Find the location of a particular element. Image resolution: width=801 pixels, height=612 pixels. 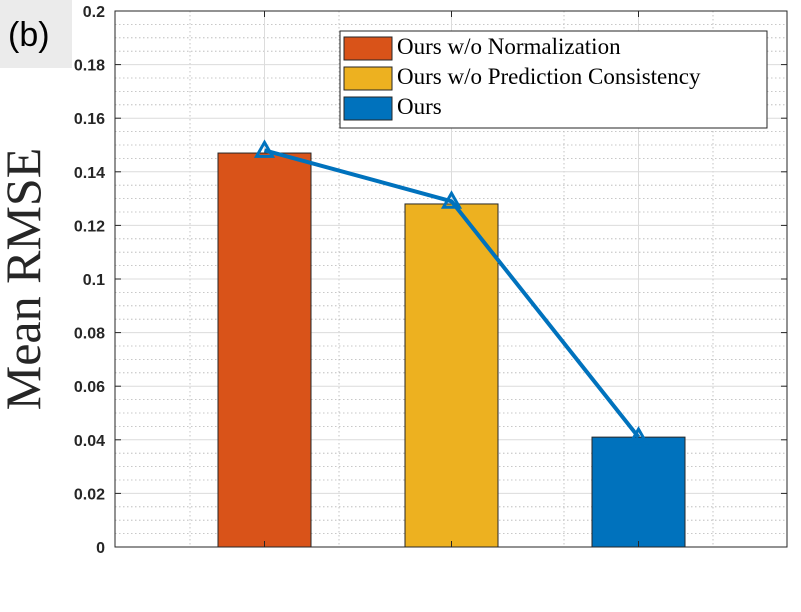

y-tick-label: 0.06 is located at coordinates (89, 387).